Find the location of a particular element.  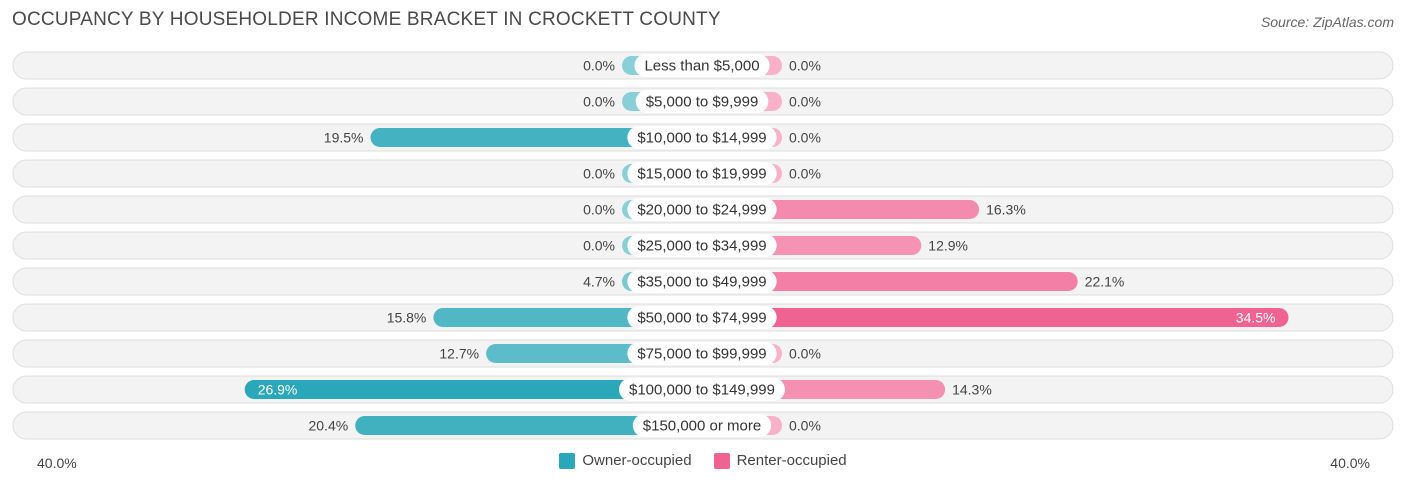

owner-value-label: 12.7% is located at coordinates (459, 354).